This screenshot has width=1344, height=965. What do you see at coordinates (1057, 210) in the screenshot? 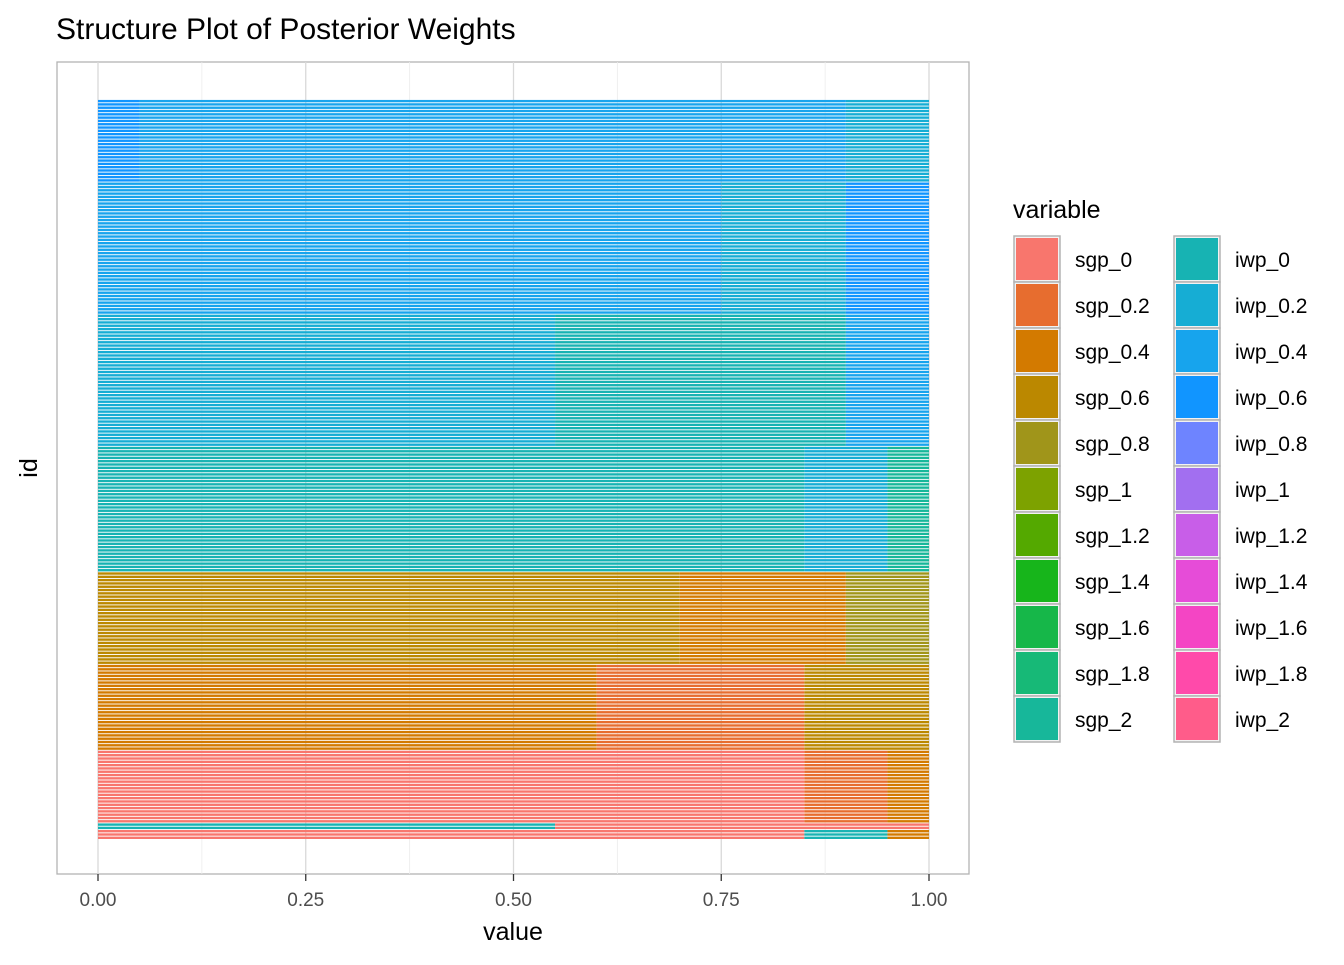
I see `legend-title: variable` at bounding box center [1057, 210].